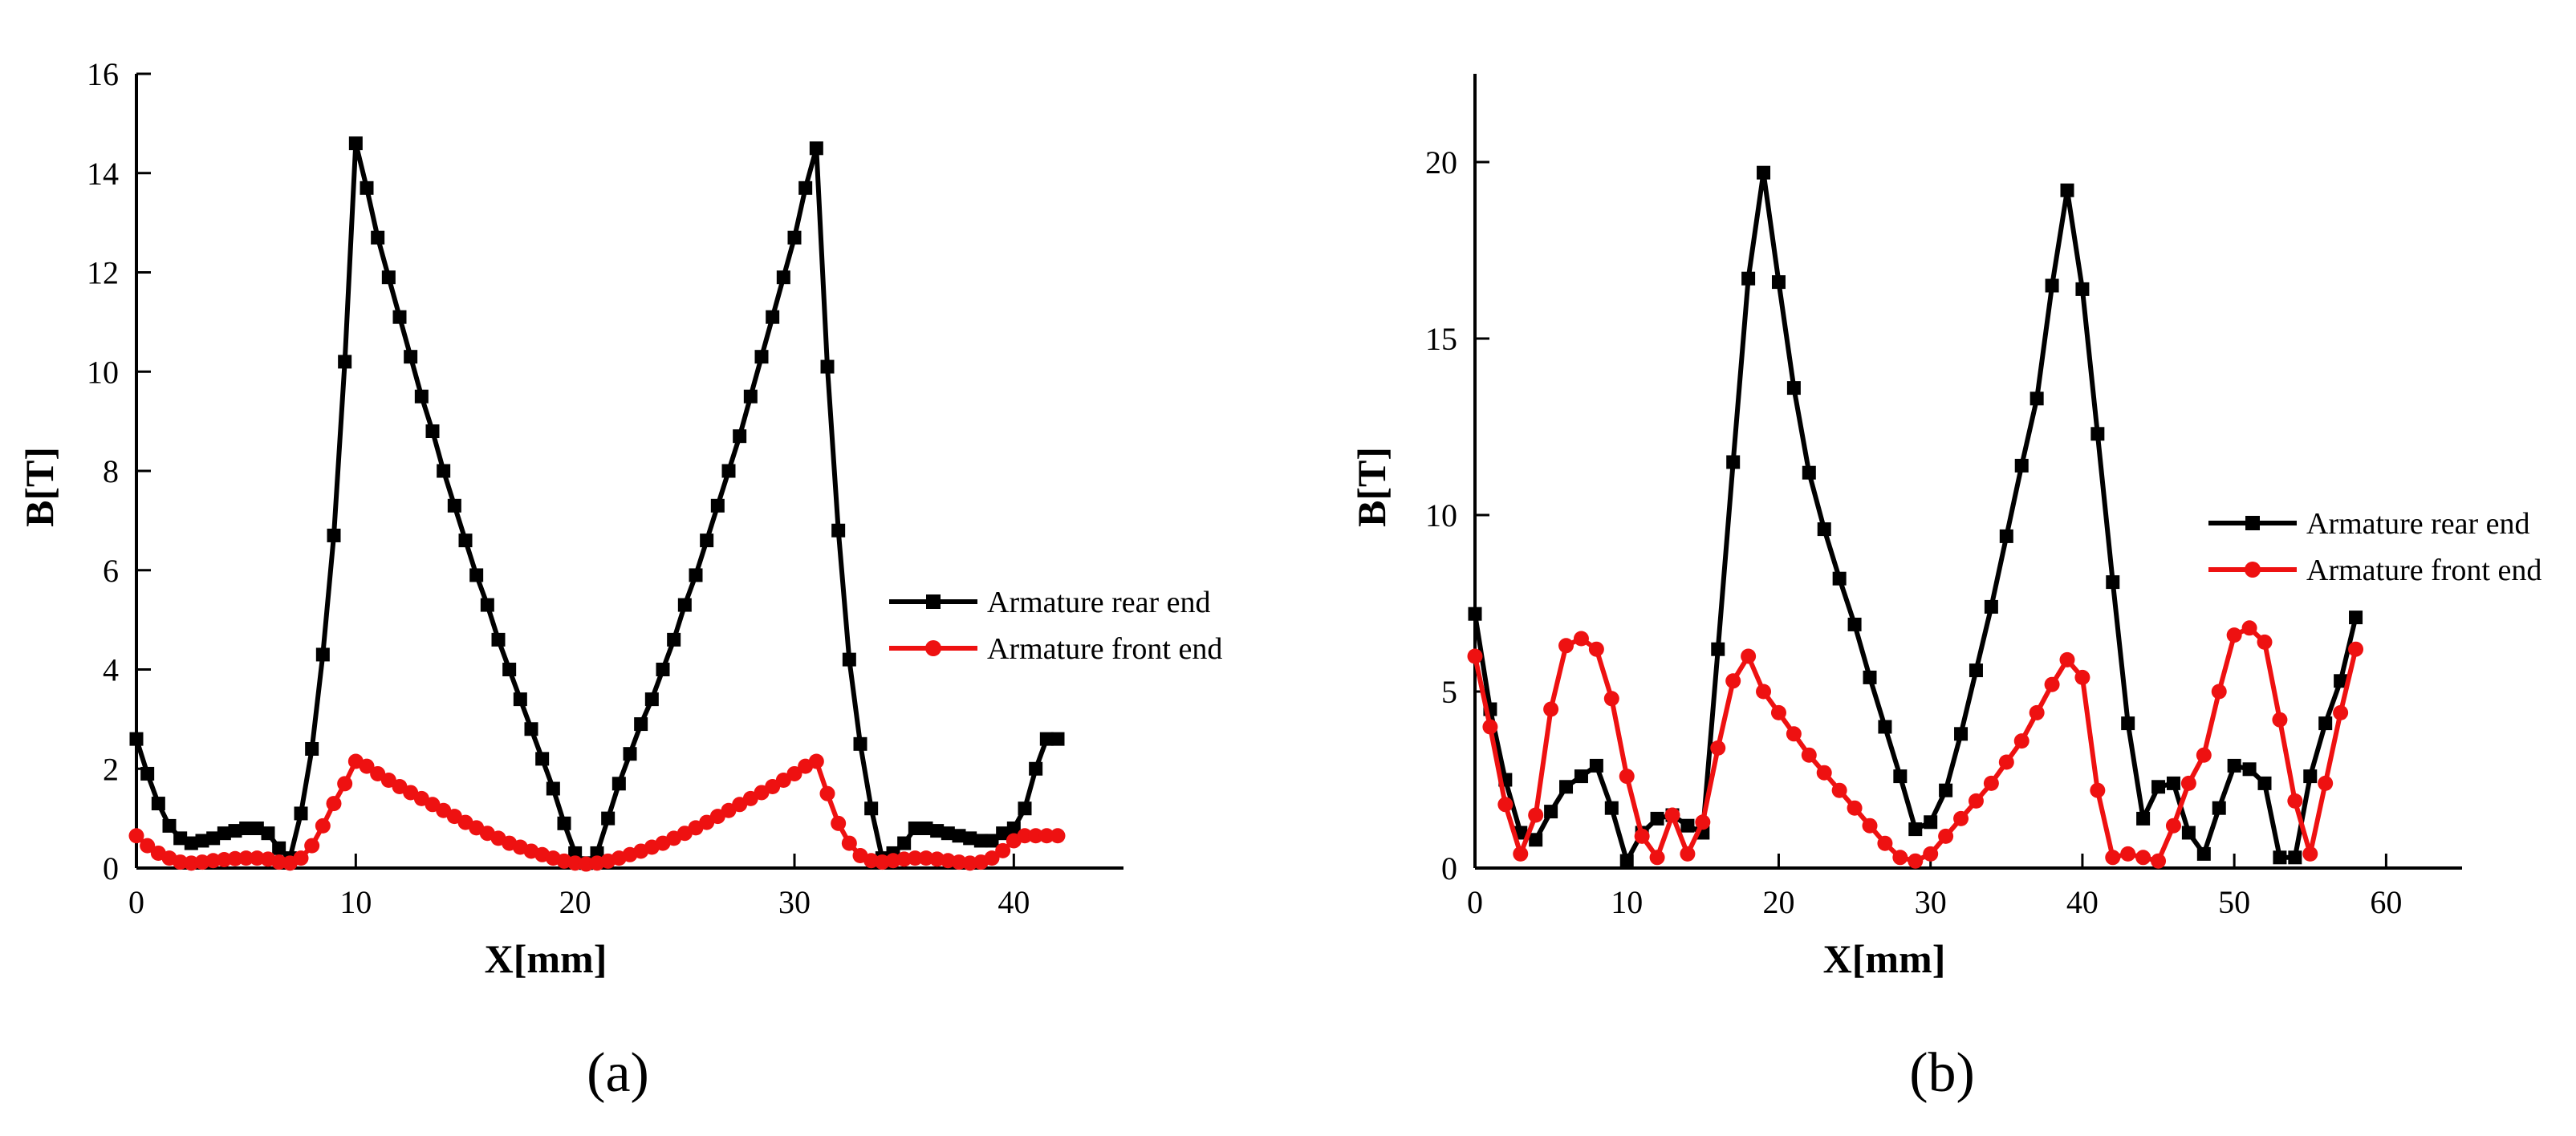 Image resolution: width=2576 pixels, height=1136 pixels. What do you see at coordinates (2418, 524) in the screenshot?
I see `chart-b-legend-label: Armature rear end` at bounding box center [2418, 524].